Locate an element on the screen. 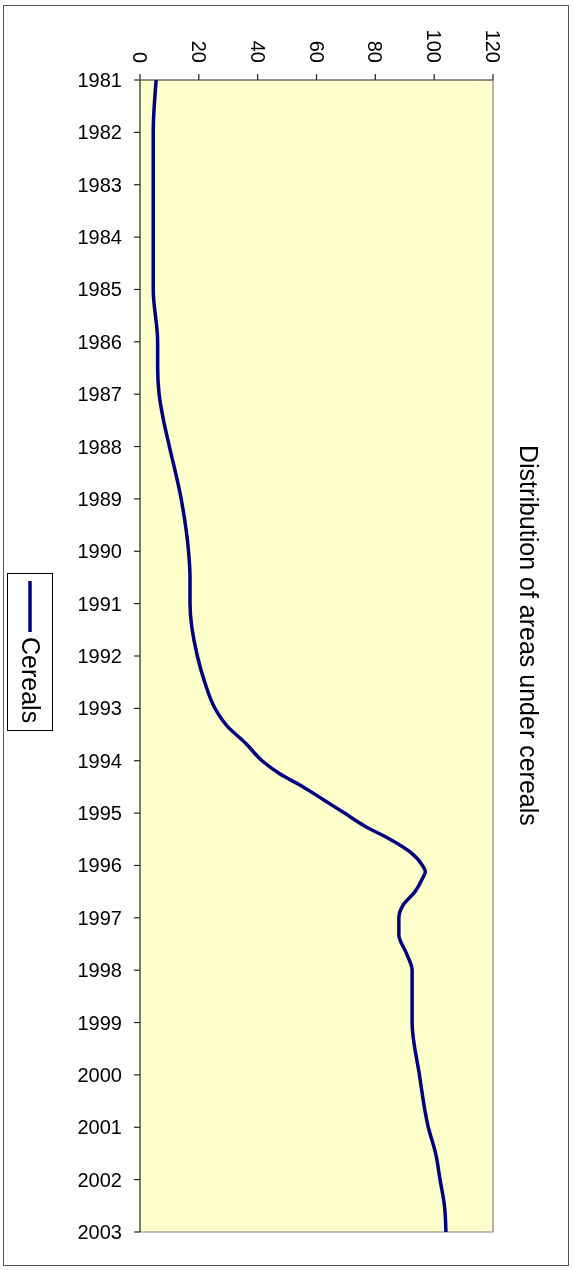 The image size is (573, 1270). y-tick-label: 1999 is located at coordinates (99, 1022).